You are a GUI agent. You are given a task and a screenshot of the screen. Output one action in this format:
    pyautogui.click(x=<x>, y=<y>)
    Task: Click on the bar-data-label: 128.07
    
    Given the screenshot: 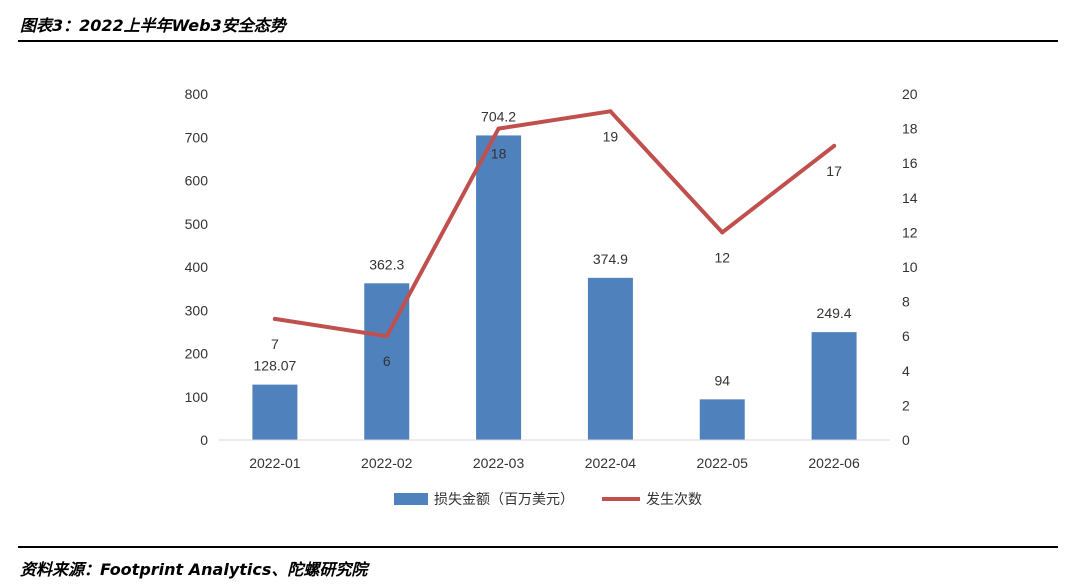 What is the action you would take?
    pyautogui.click(x=275, y=366)
    